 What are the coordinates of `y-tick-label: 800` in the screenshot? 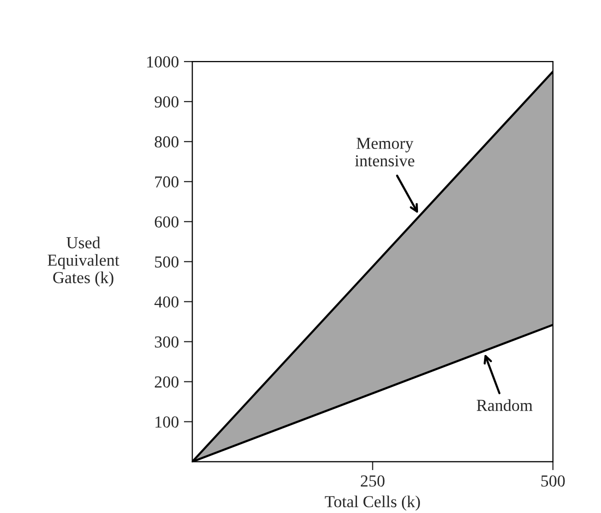 It's located at (166, 142).